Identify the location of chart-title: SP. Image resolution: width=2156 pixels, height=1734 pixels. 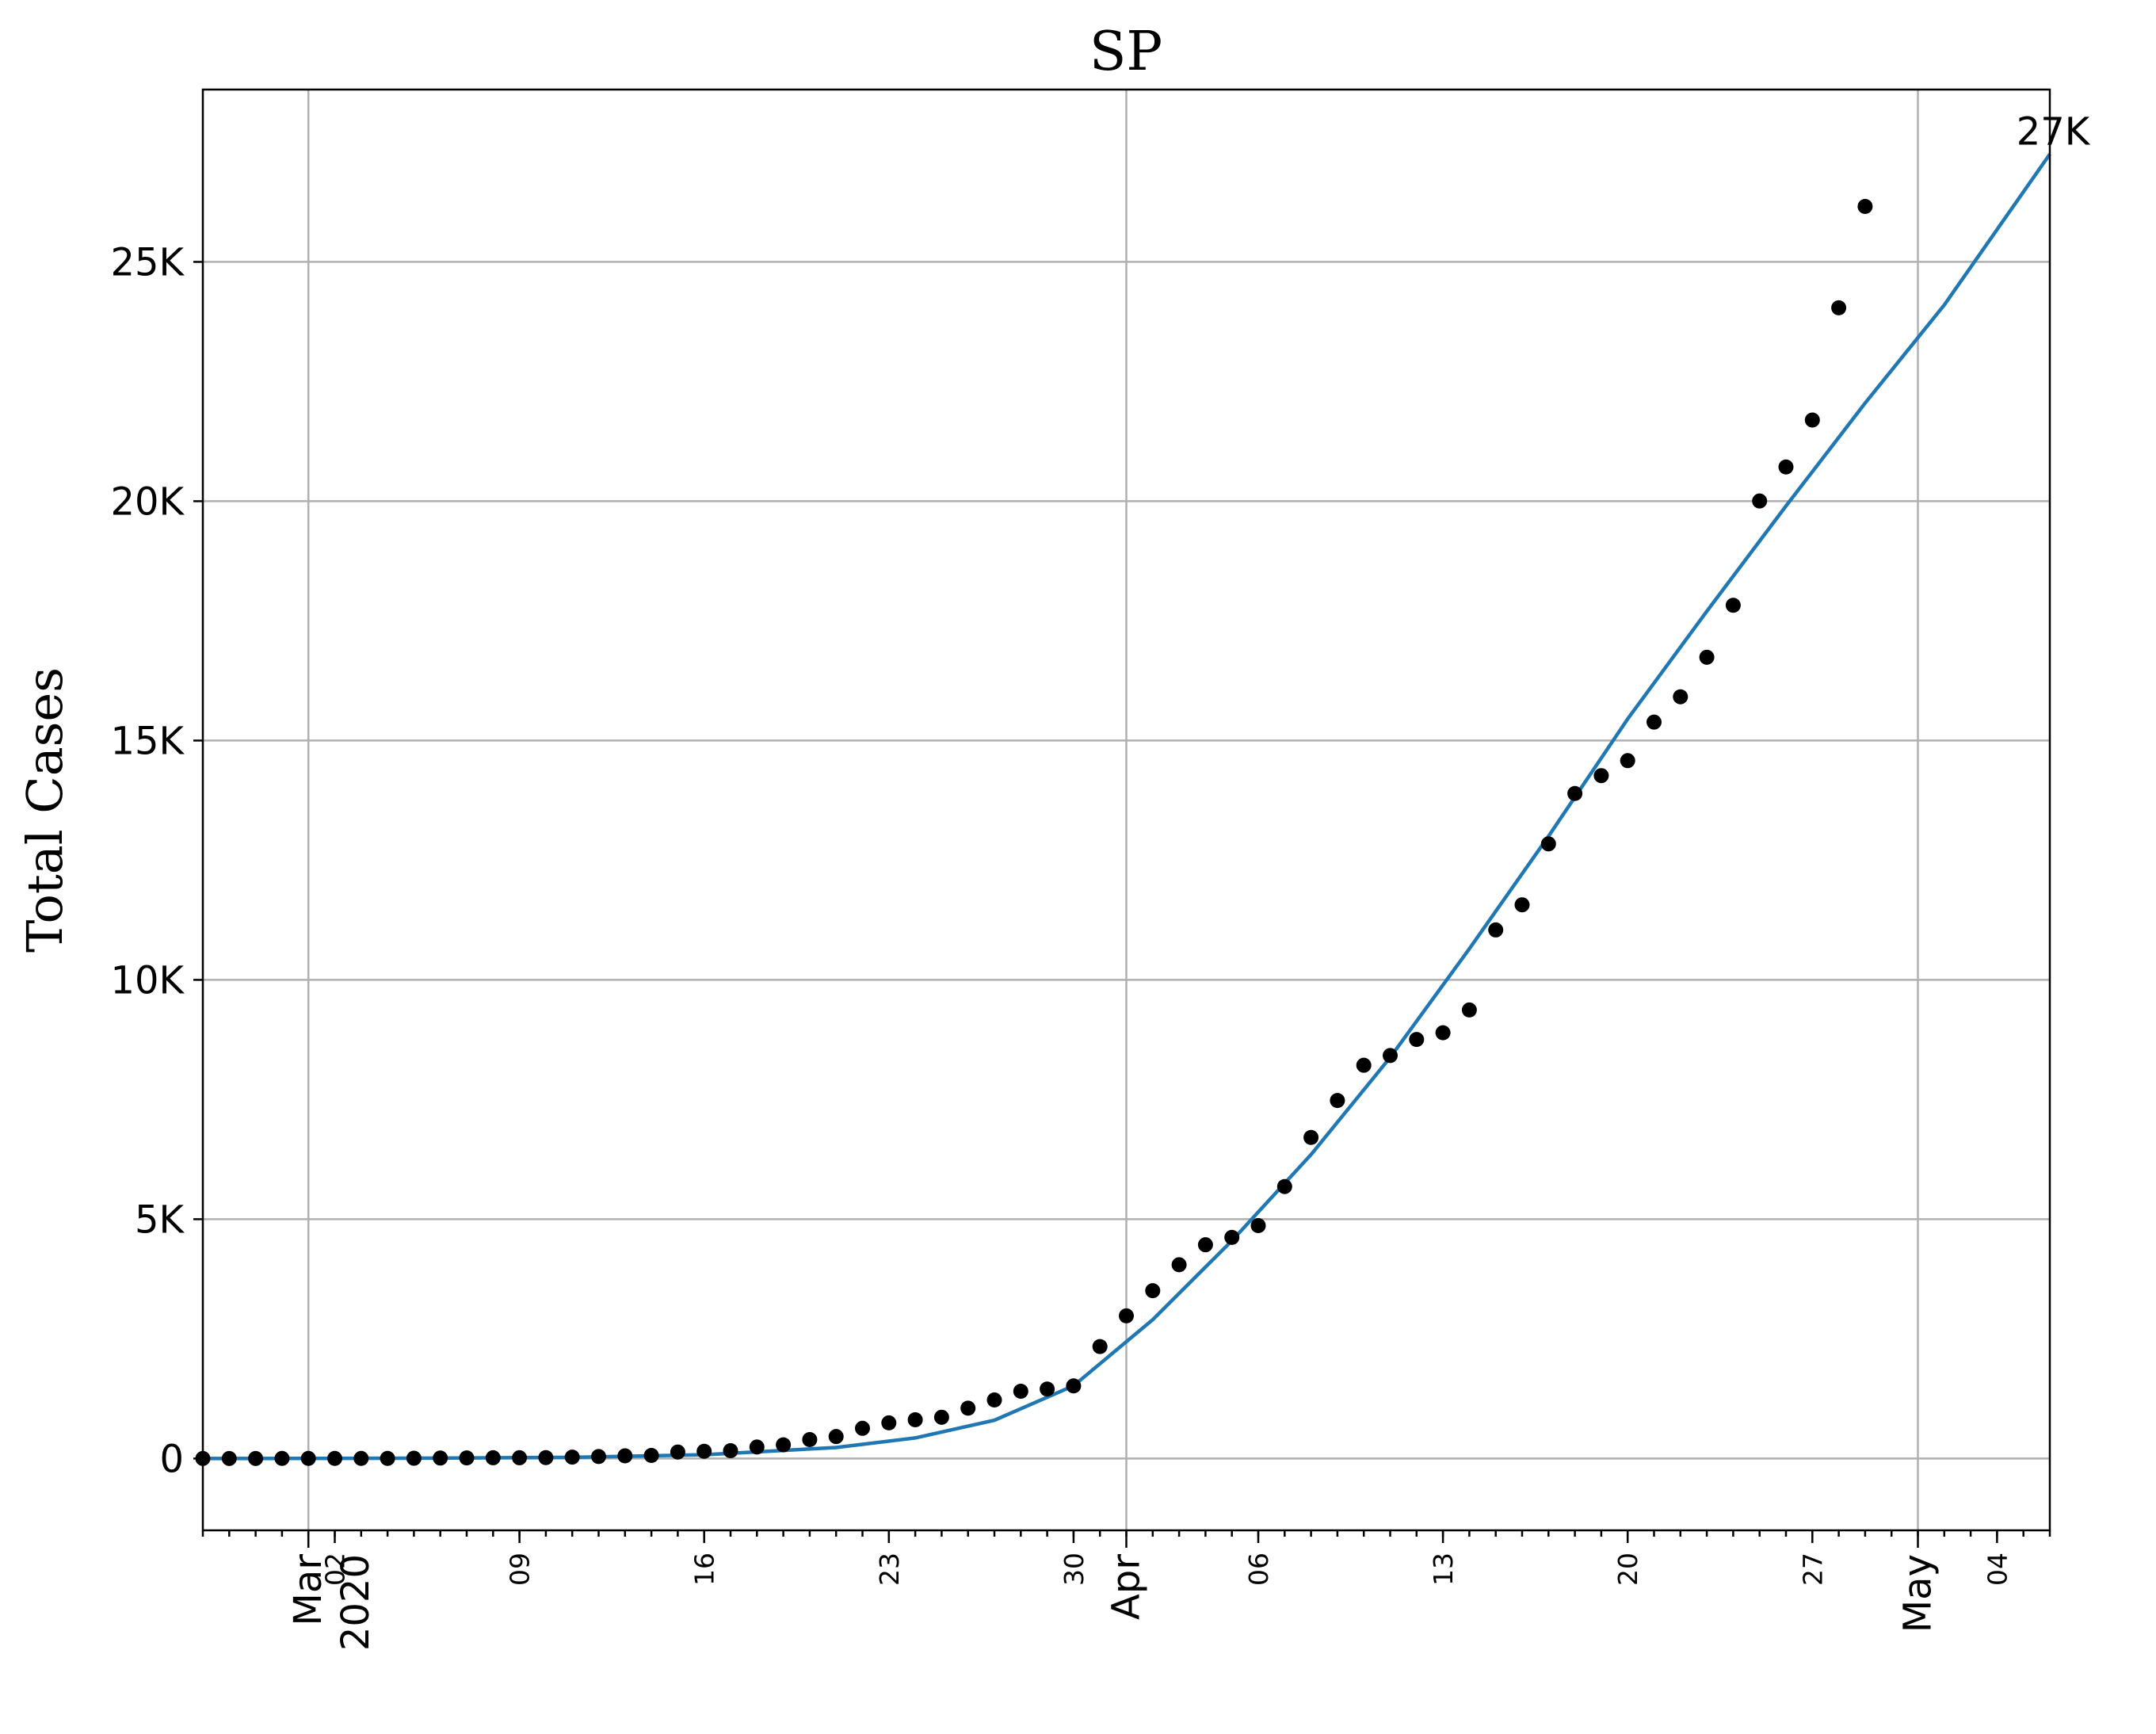
(1125, 52).